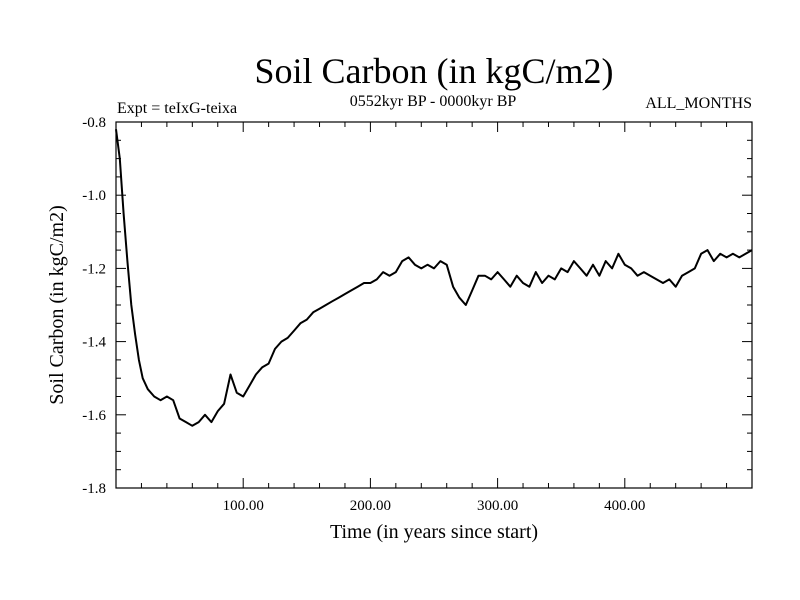 The width and height of the screenshot is (800, 600). What do you see at coordinates (94, 196) in the screenshot?
I see `y-tick-label: -1.0` at bounding box center [94, 196].